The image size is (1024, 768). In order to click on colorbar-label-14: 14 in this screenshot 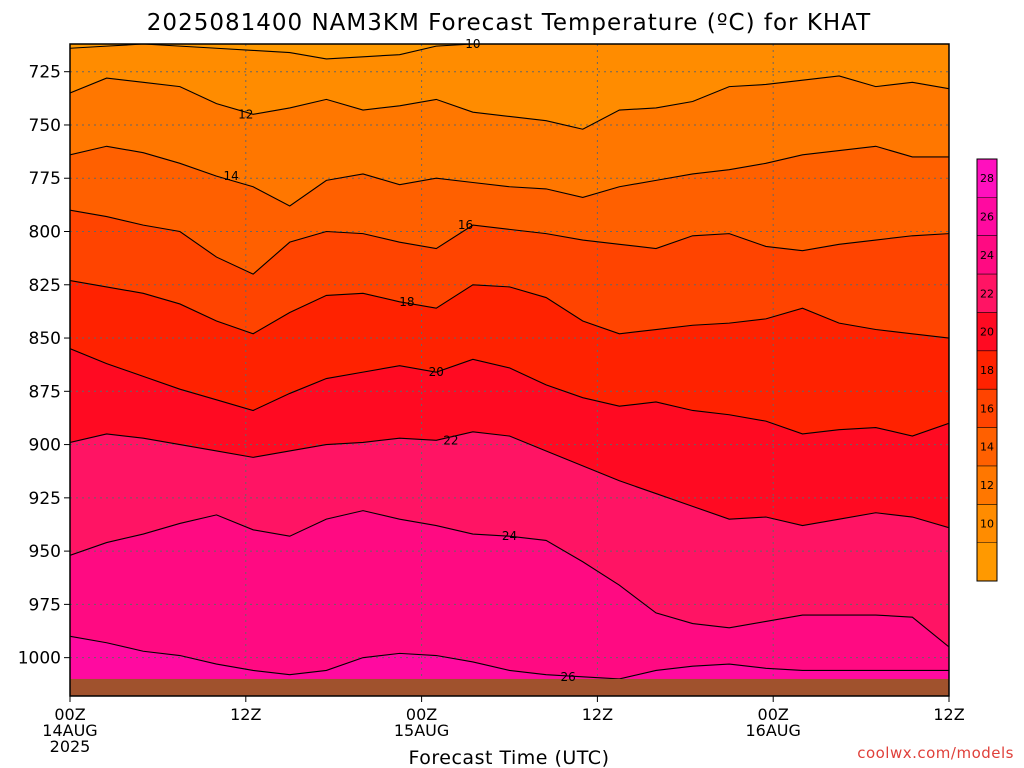, I will do `click(987, 447)`.